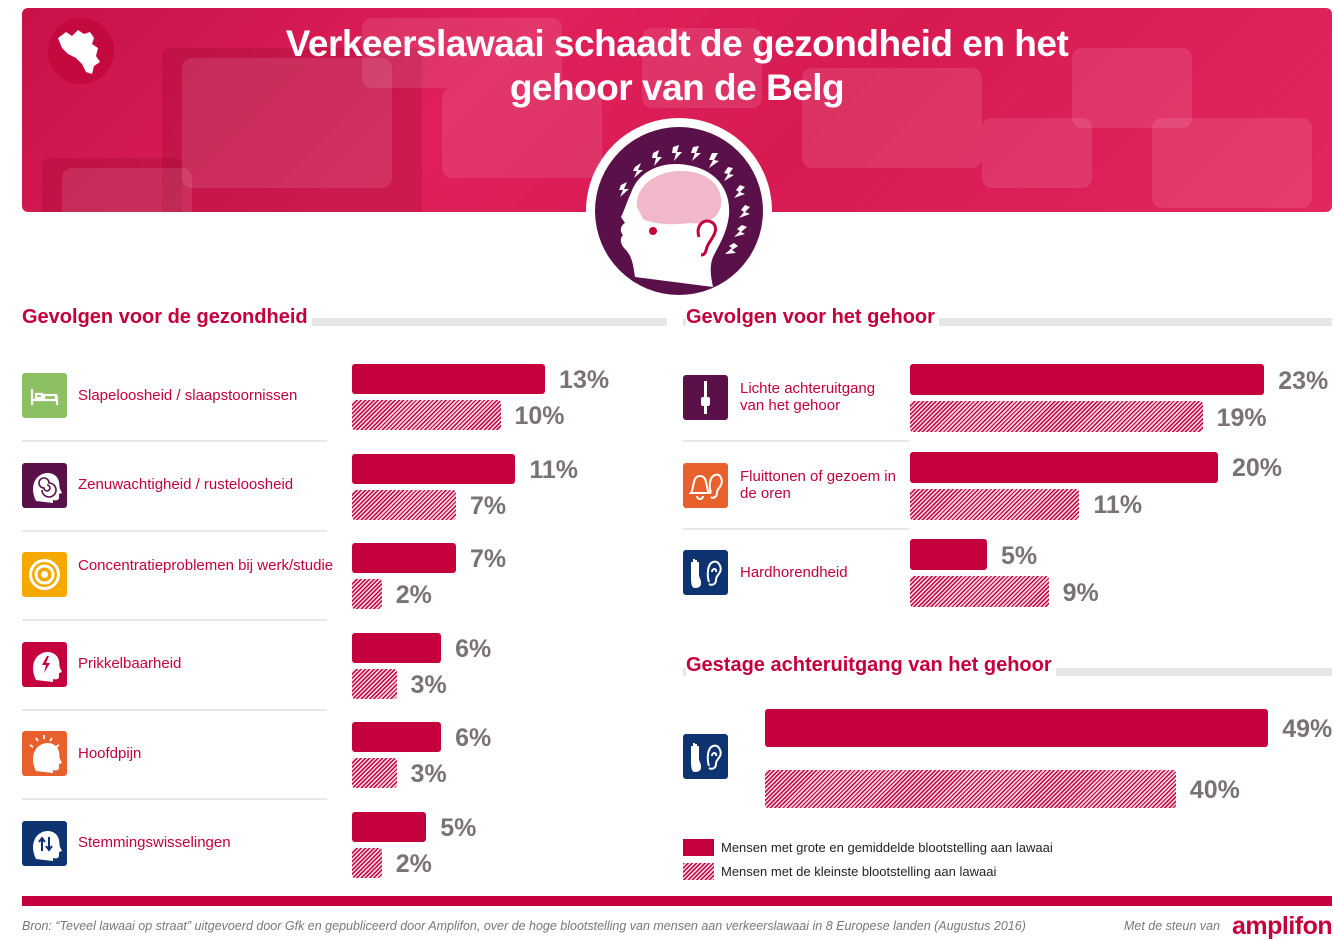  What do you see at coordinates (130, 663) in the screenshot?
I see `category-label: Prikkelbaarheid` at bounding box center [130, 663].